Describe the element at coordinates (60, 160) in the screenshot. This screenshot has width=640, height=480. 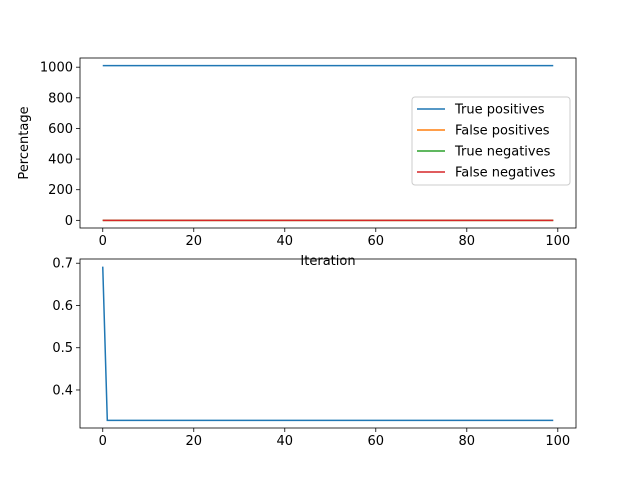
I see `y-tick-label: 400` at that location.